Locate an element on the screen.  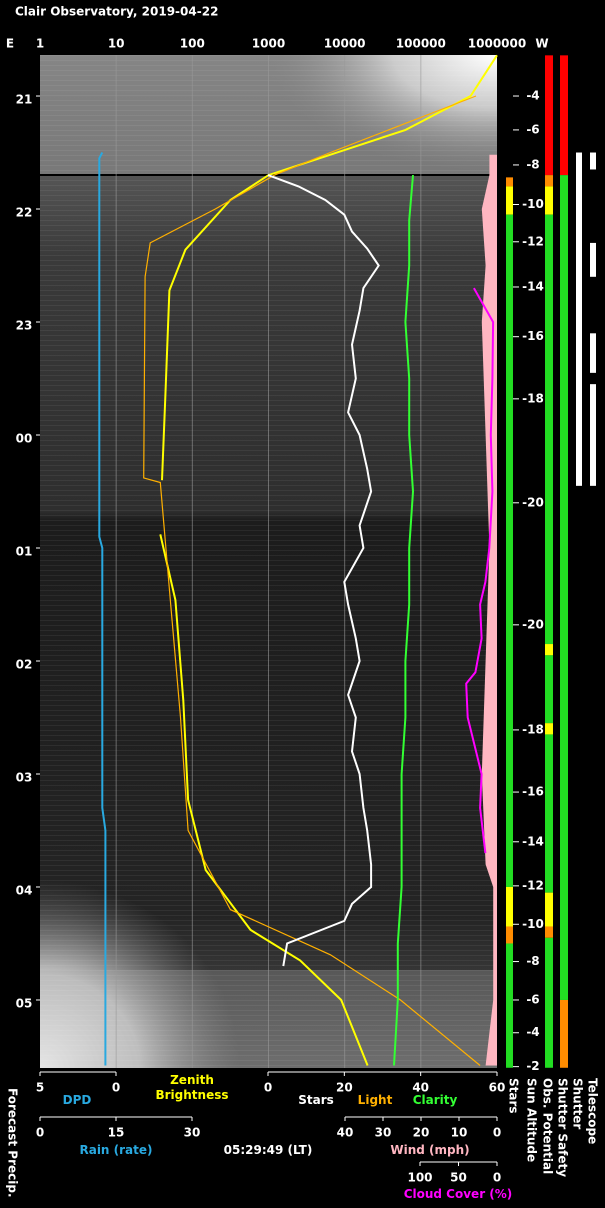
axis-tick-label: 5 is located at coordinates (40, 1088).